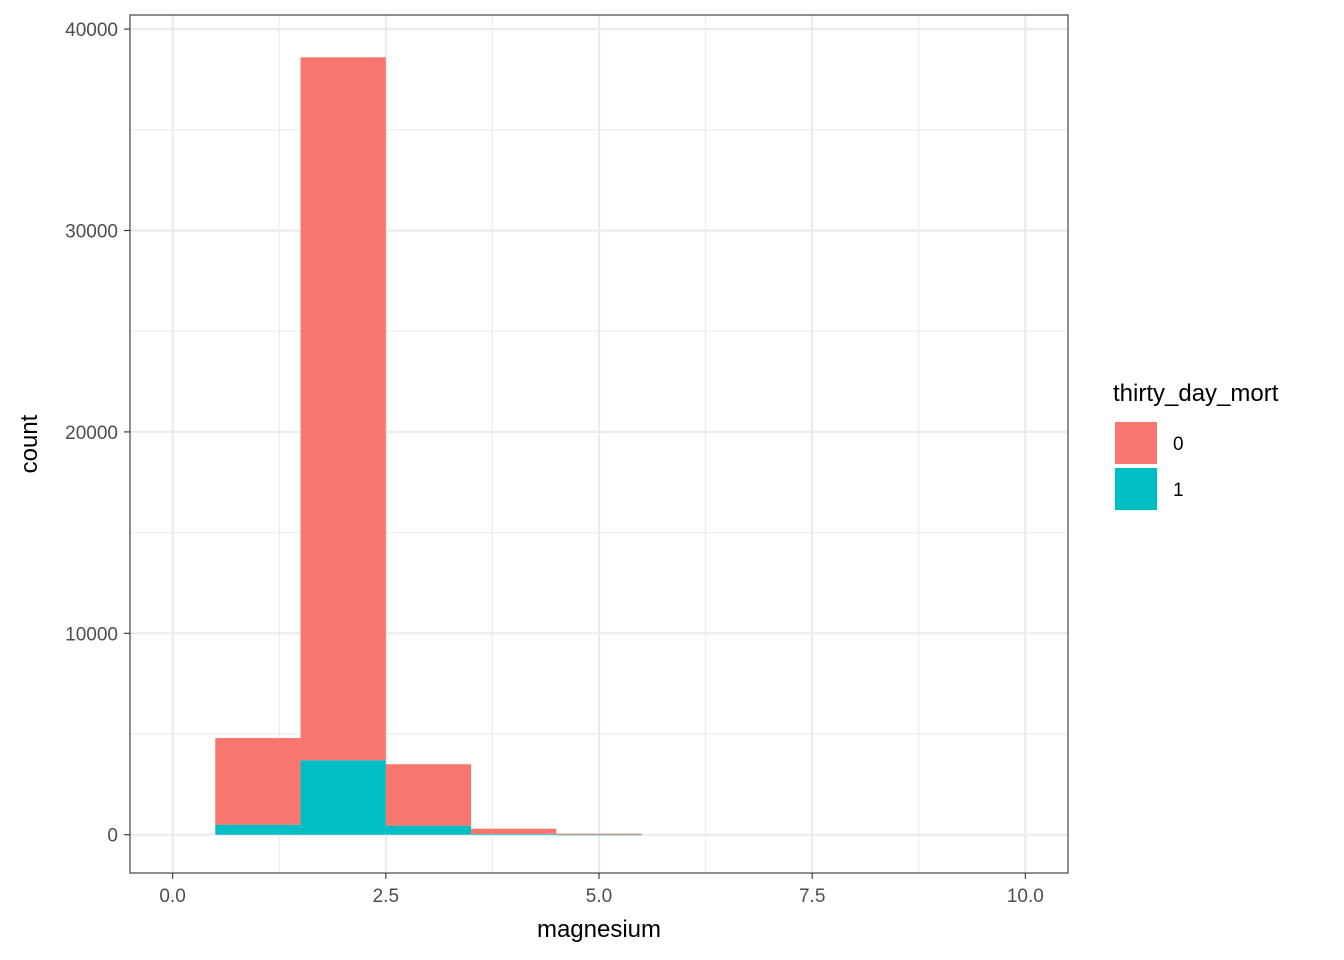 Image resolution: width=1344 pixels, height=960 pixels. What do you see at coordinates (1196, 445) in the screenshot?
I see `legend: thirty_day_mort 01` at bounding box center [1196, 445].